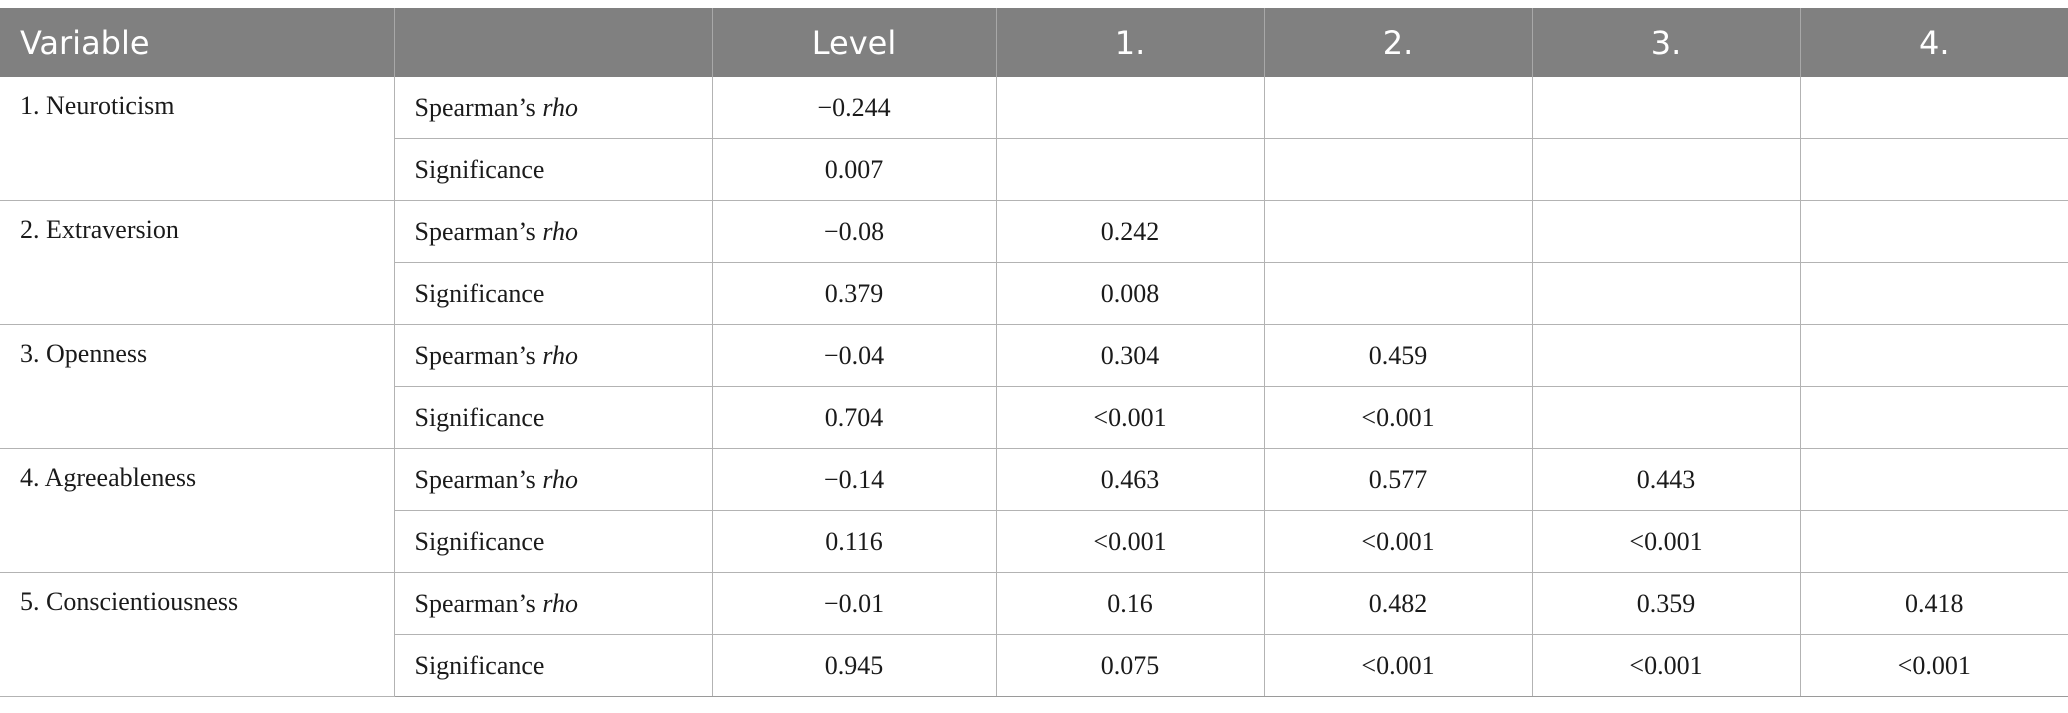 Image resolution: width=2068 pixels, height=713 pixels. Describe the element at coordinates (1666, 42) in the screenshot. I see `header-col-3: 3.` at that location.